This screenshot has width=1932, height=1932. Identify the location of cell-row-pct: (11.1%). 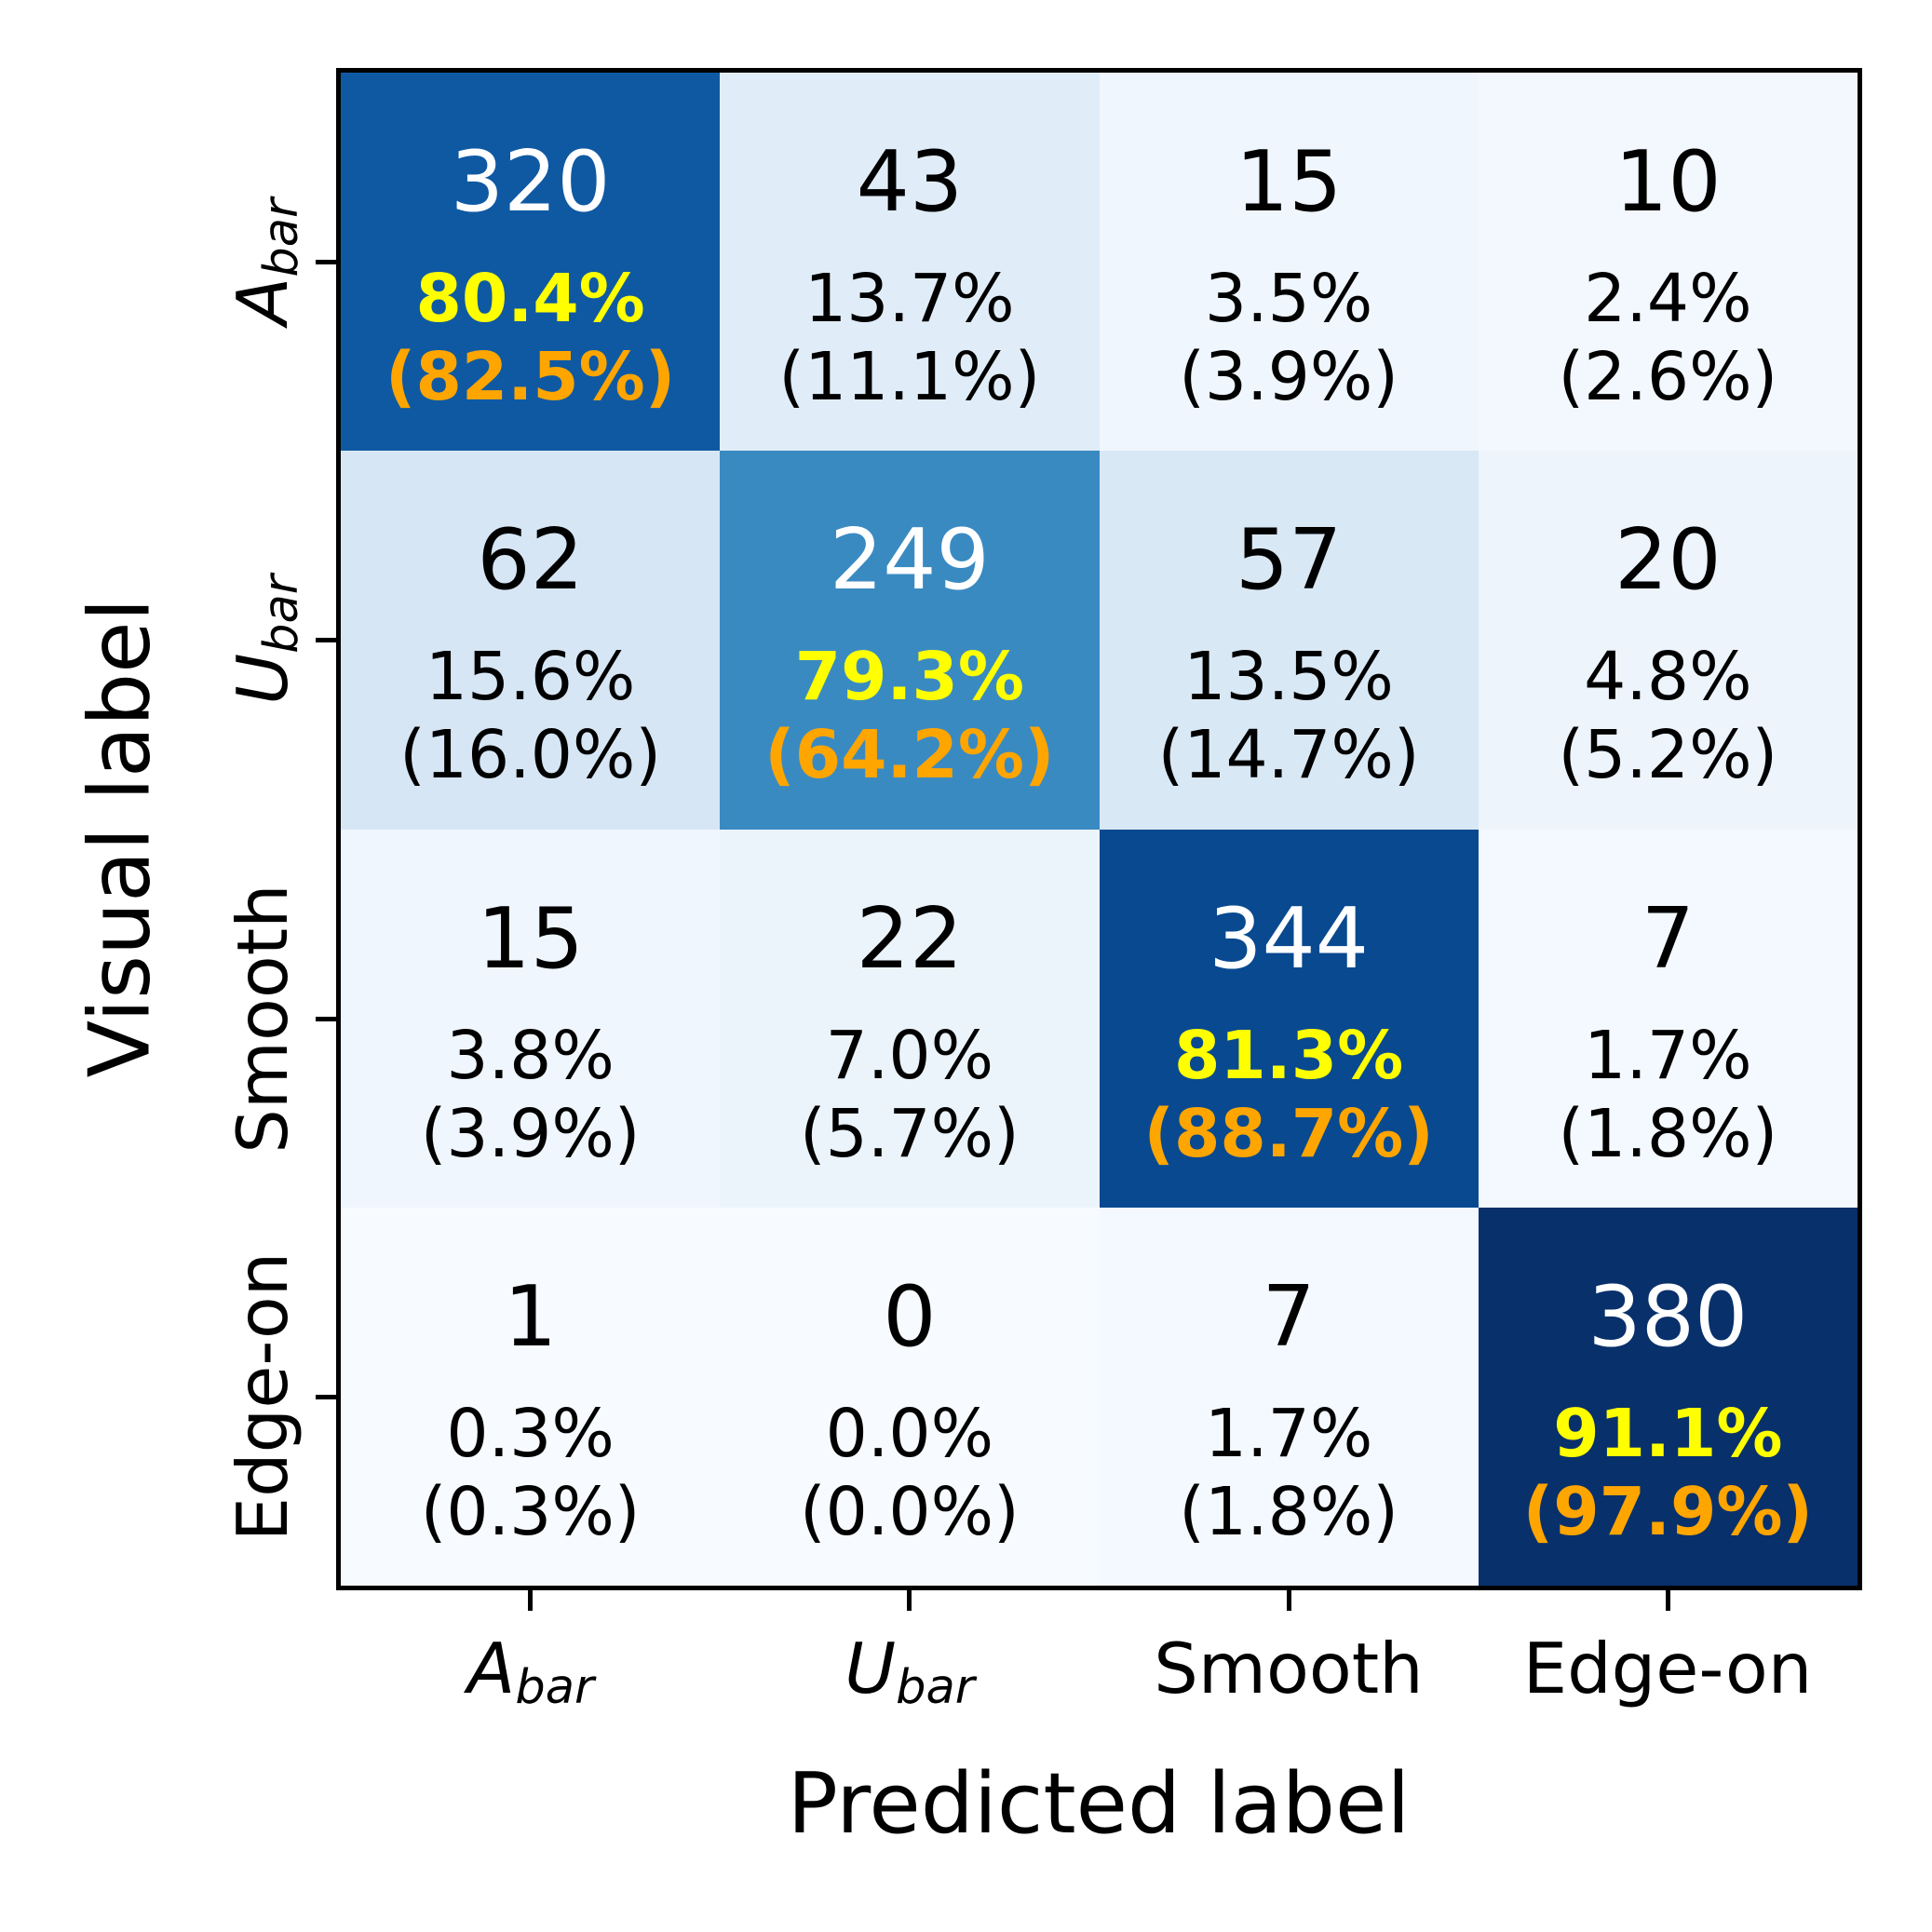
(909, 377).